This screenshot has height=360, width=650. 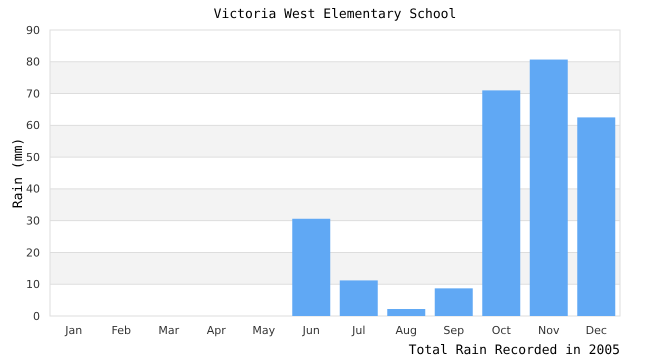 What do you see at coordinates (33, 93) in the screenshot?
I see `y-tick-label: 70` at bounding box center [33, 93].